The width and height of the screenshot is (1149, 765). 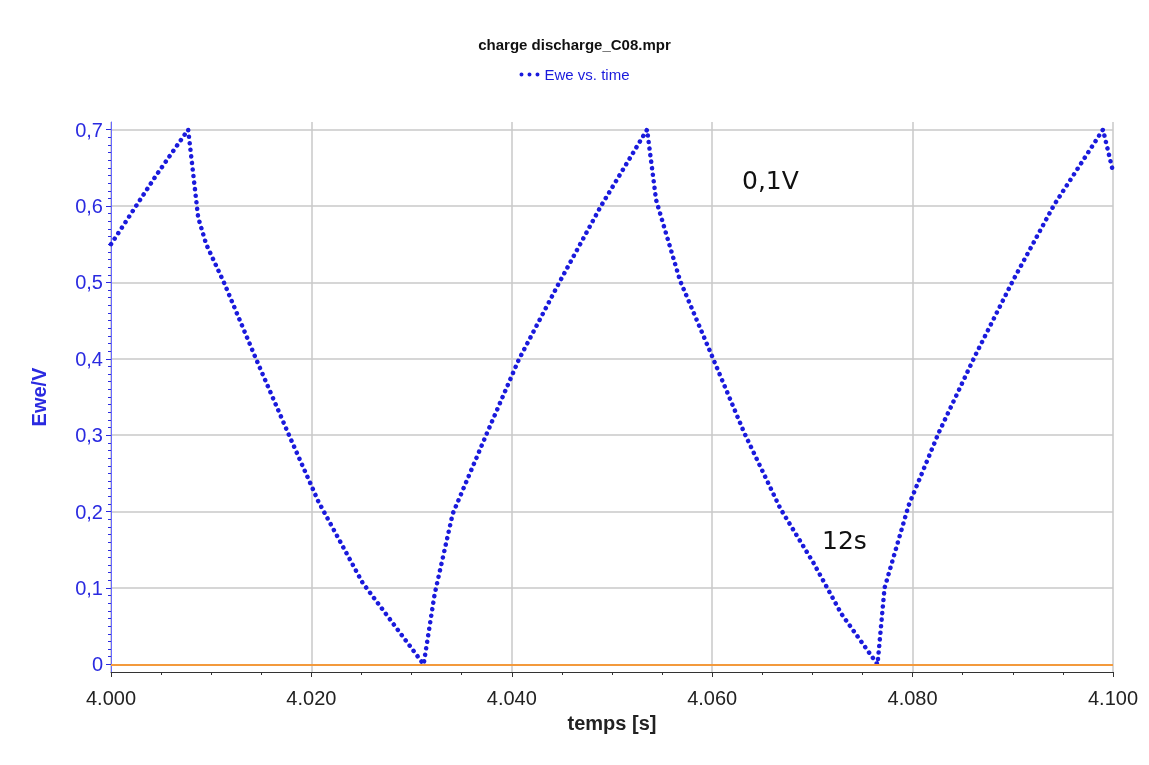 What do you see at coordinates (89, 358) in the screenshot?
I see `y-tick-label: 0,4` at bounding box center [89, 358].